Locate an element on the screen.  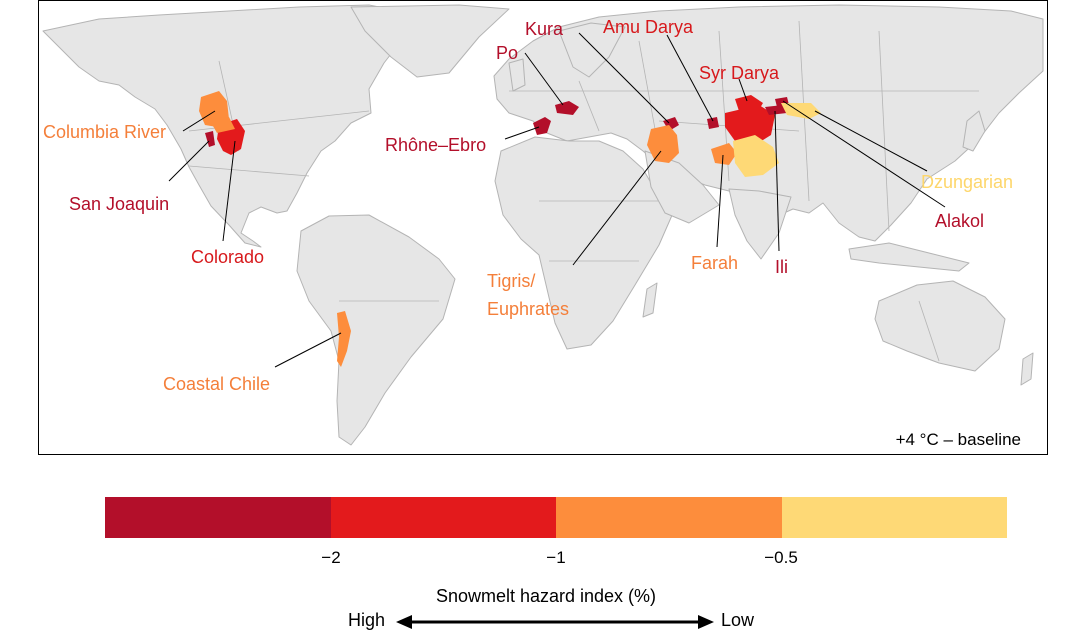
basin-colorado-upper is located at coordinates (222, 125).